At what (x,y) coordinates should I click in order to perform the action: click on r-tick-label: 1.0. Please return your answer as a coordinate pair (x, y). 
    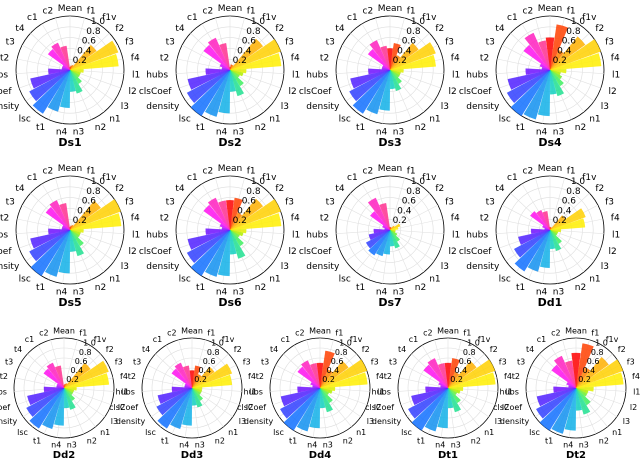
    Looking at the image, I should click on (258, 182).